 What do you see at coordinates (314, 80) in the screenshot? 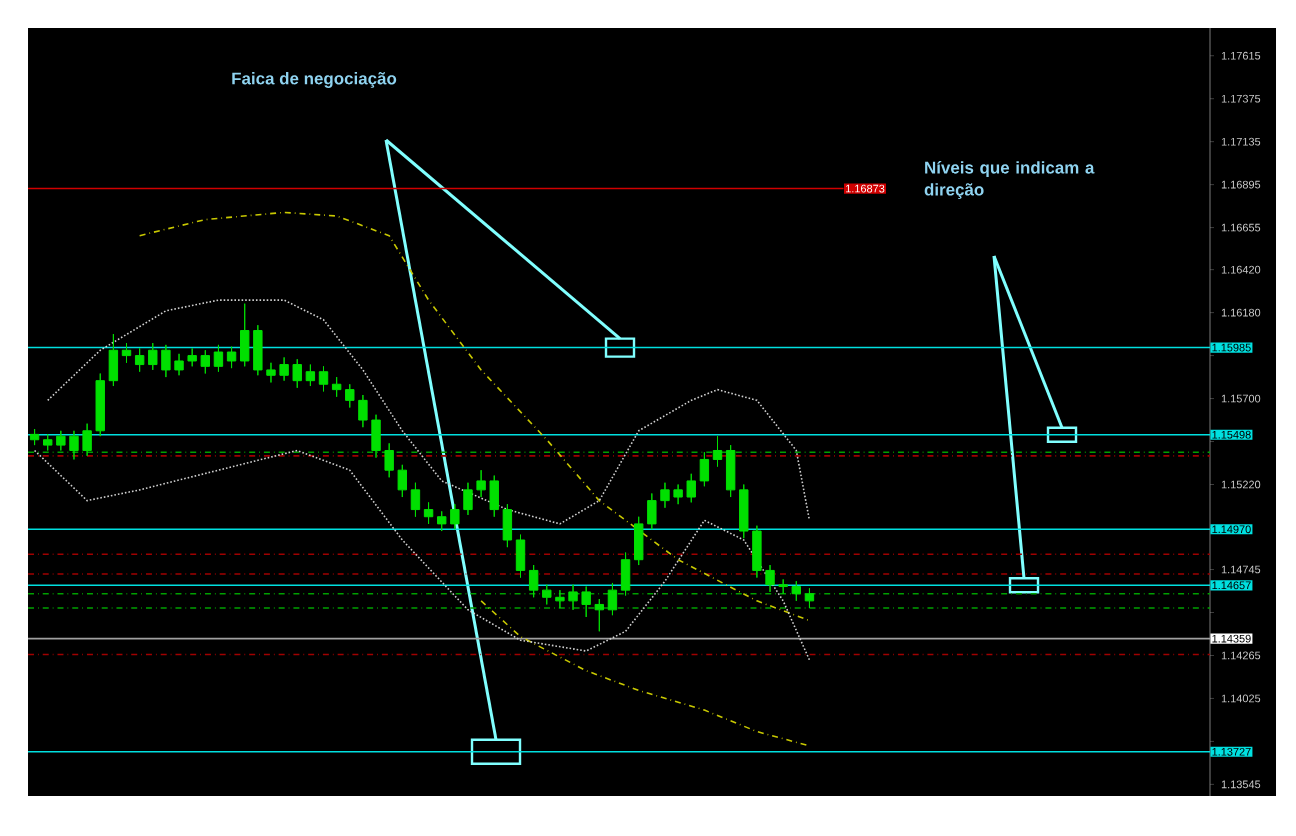
I see `annotation: Faica de negociação` at bounding box center [314, 80].